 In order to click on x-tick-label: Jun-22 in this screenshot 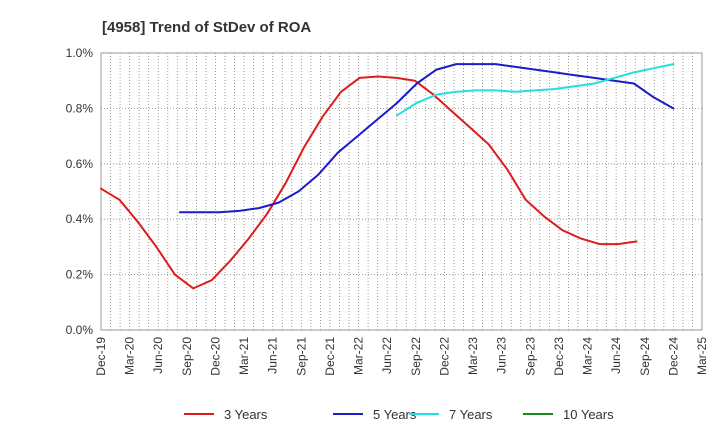, I will do `click(387, 355)`.